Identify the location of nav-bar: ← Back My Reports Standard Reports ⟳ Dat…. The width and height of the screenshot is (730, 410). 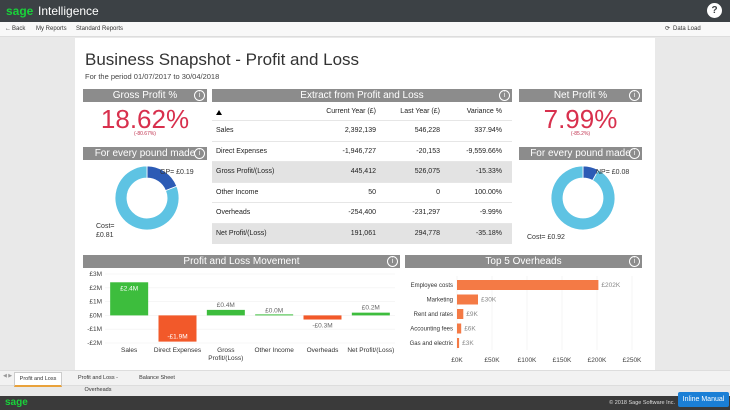
(365, 29).